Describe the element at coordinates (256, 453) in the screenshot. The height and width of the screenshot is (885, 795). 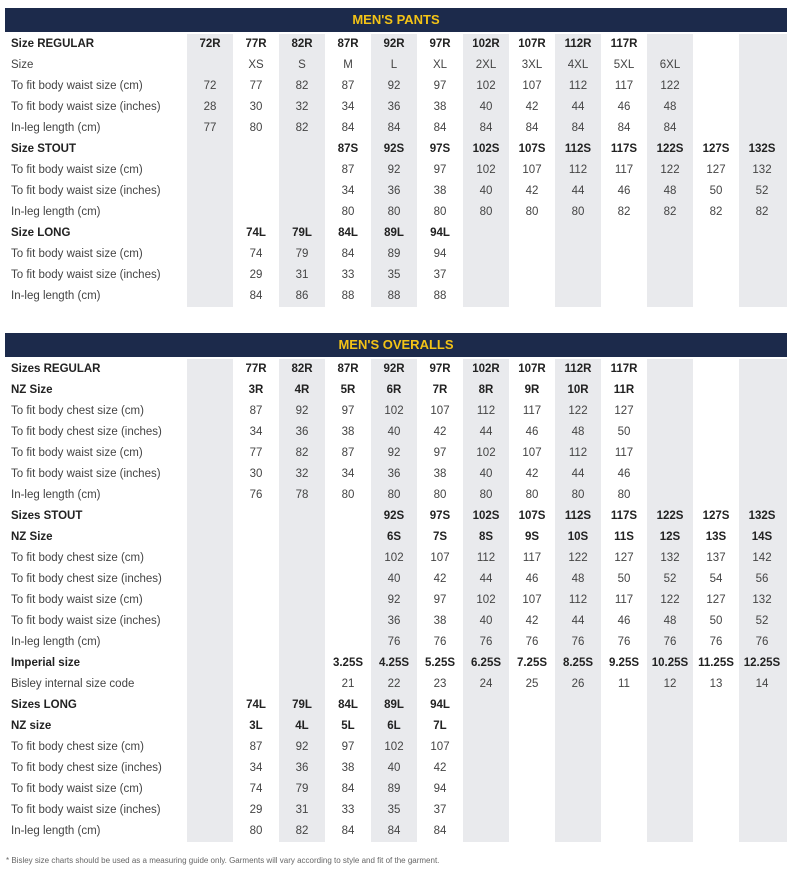
I see `table-cell: 77` at that location.